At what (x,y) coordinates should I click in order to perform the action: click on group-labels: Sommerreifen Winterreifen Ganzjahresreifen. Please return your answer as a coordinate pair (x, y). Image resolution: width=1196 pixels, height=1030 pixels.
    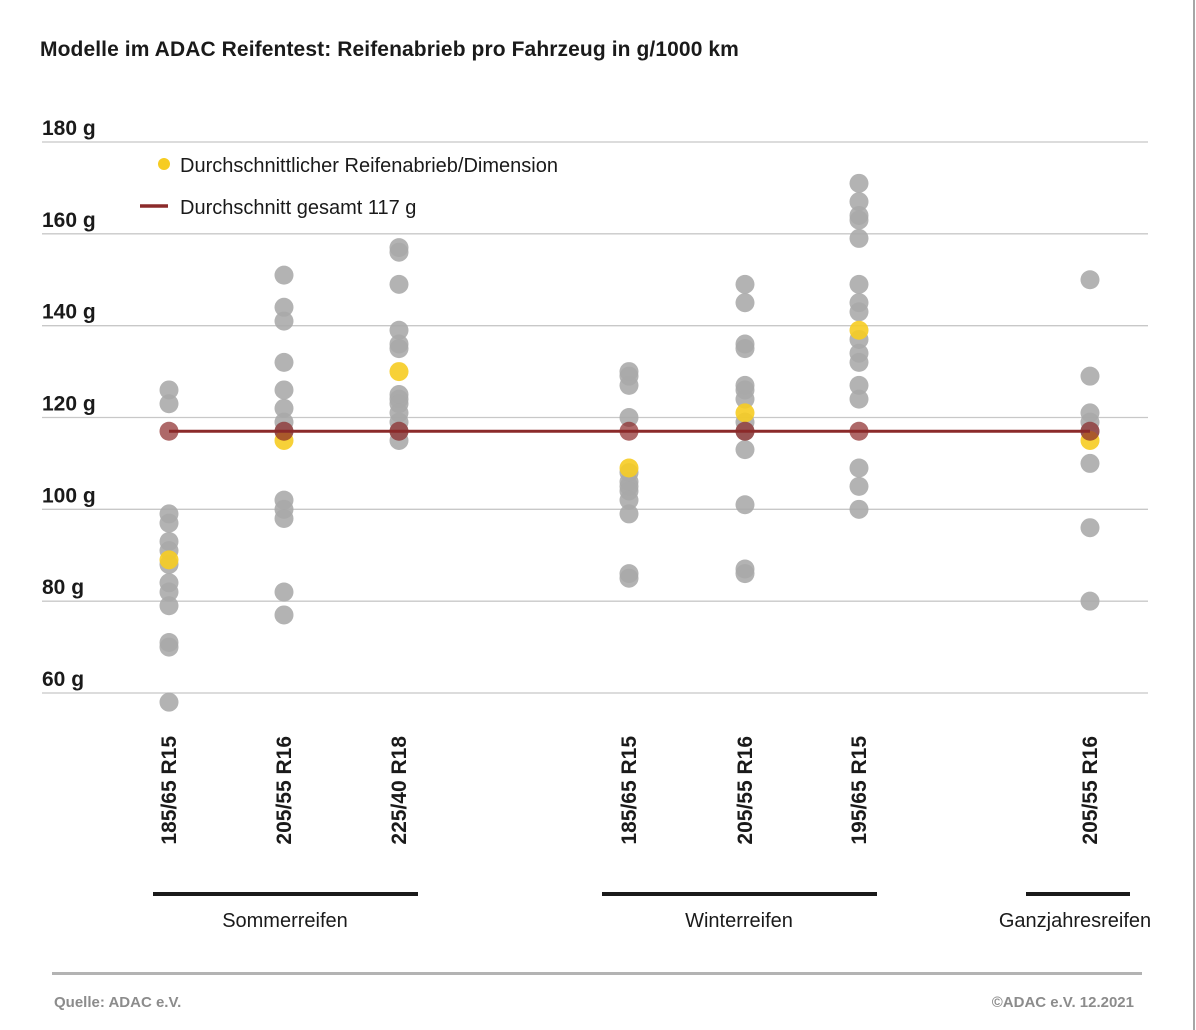
    Looking at the image, I should click on (652, 912).